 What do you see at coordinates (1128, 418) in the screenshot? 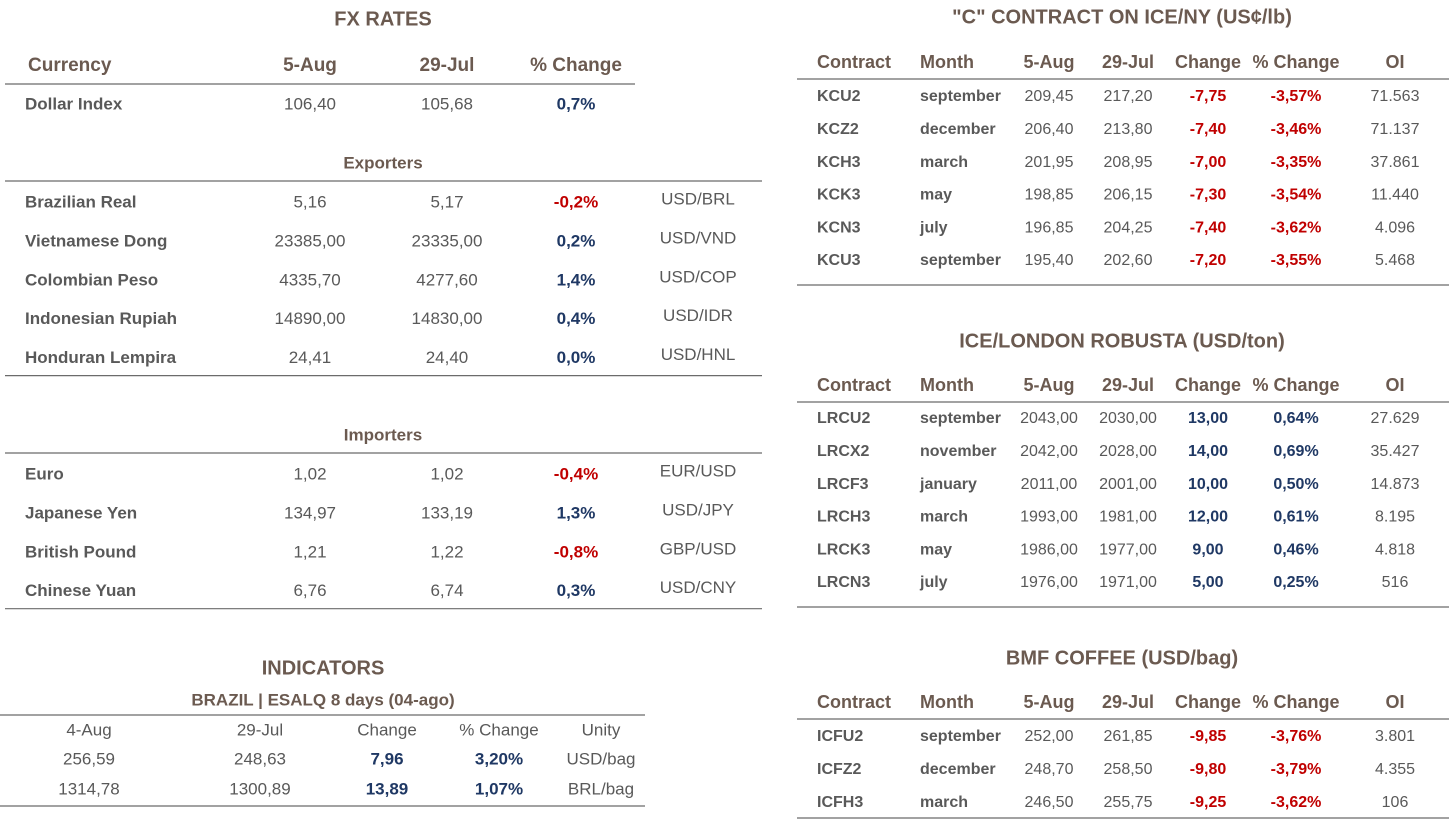
I see `contract-cell: 2030,00` at bounding box center [1128, 418].